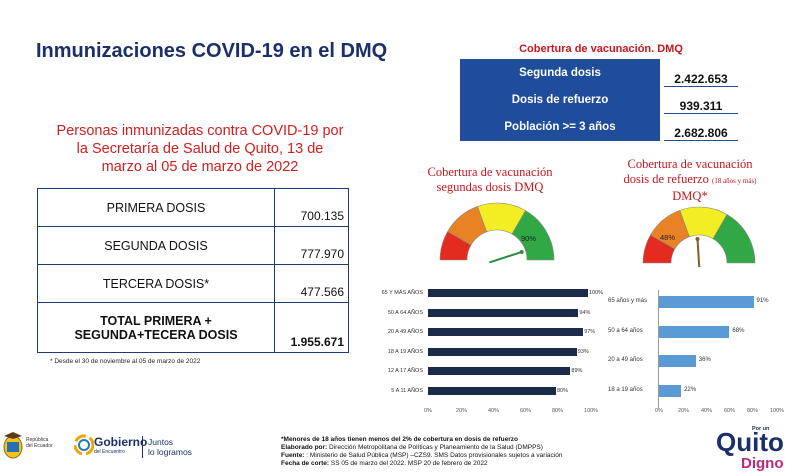 The image size is (800, 476). I want to click on total-label: TOTAL PRIMERA + SEGUNDA+TECERA DOSIS, so click(156, 327).